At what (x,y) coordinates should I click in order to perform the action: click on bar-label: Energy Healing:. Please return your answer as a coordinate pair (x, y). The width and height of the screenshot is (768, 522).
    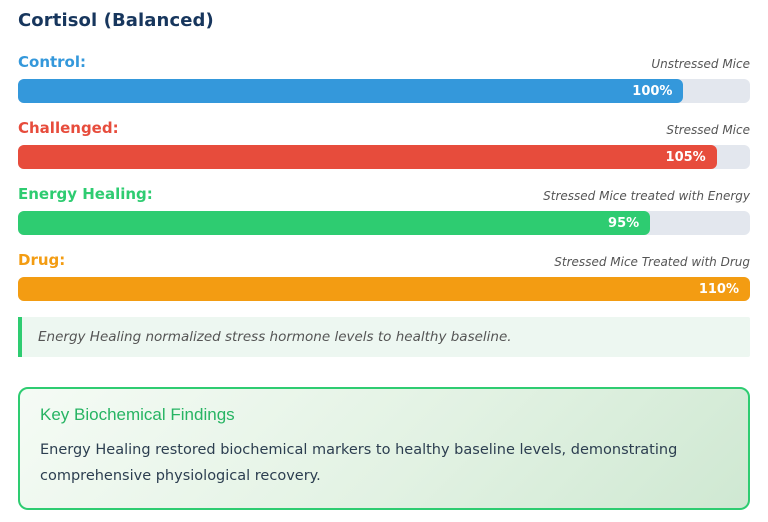
    Looking at the image, I should click on (85, 194).